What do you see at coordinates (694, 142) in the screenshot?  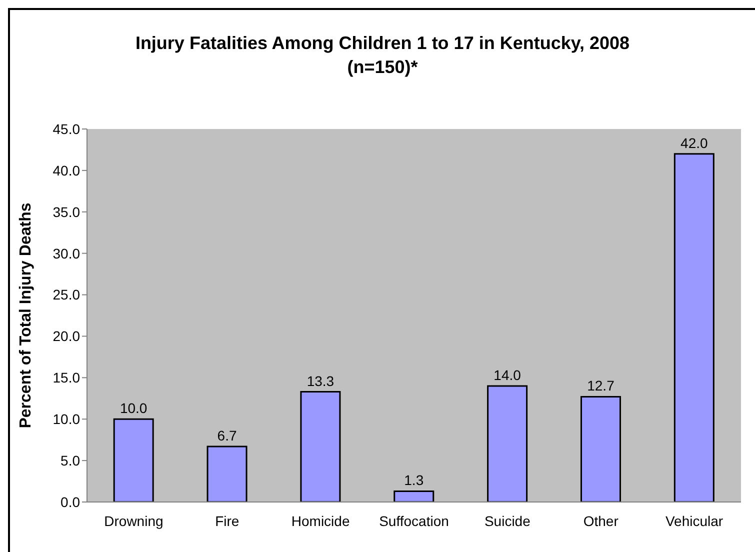 I see `data-label: 42.0` at bounding box center [694, 142].